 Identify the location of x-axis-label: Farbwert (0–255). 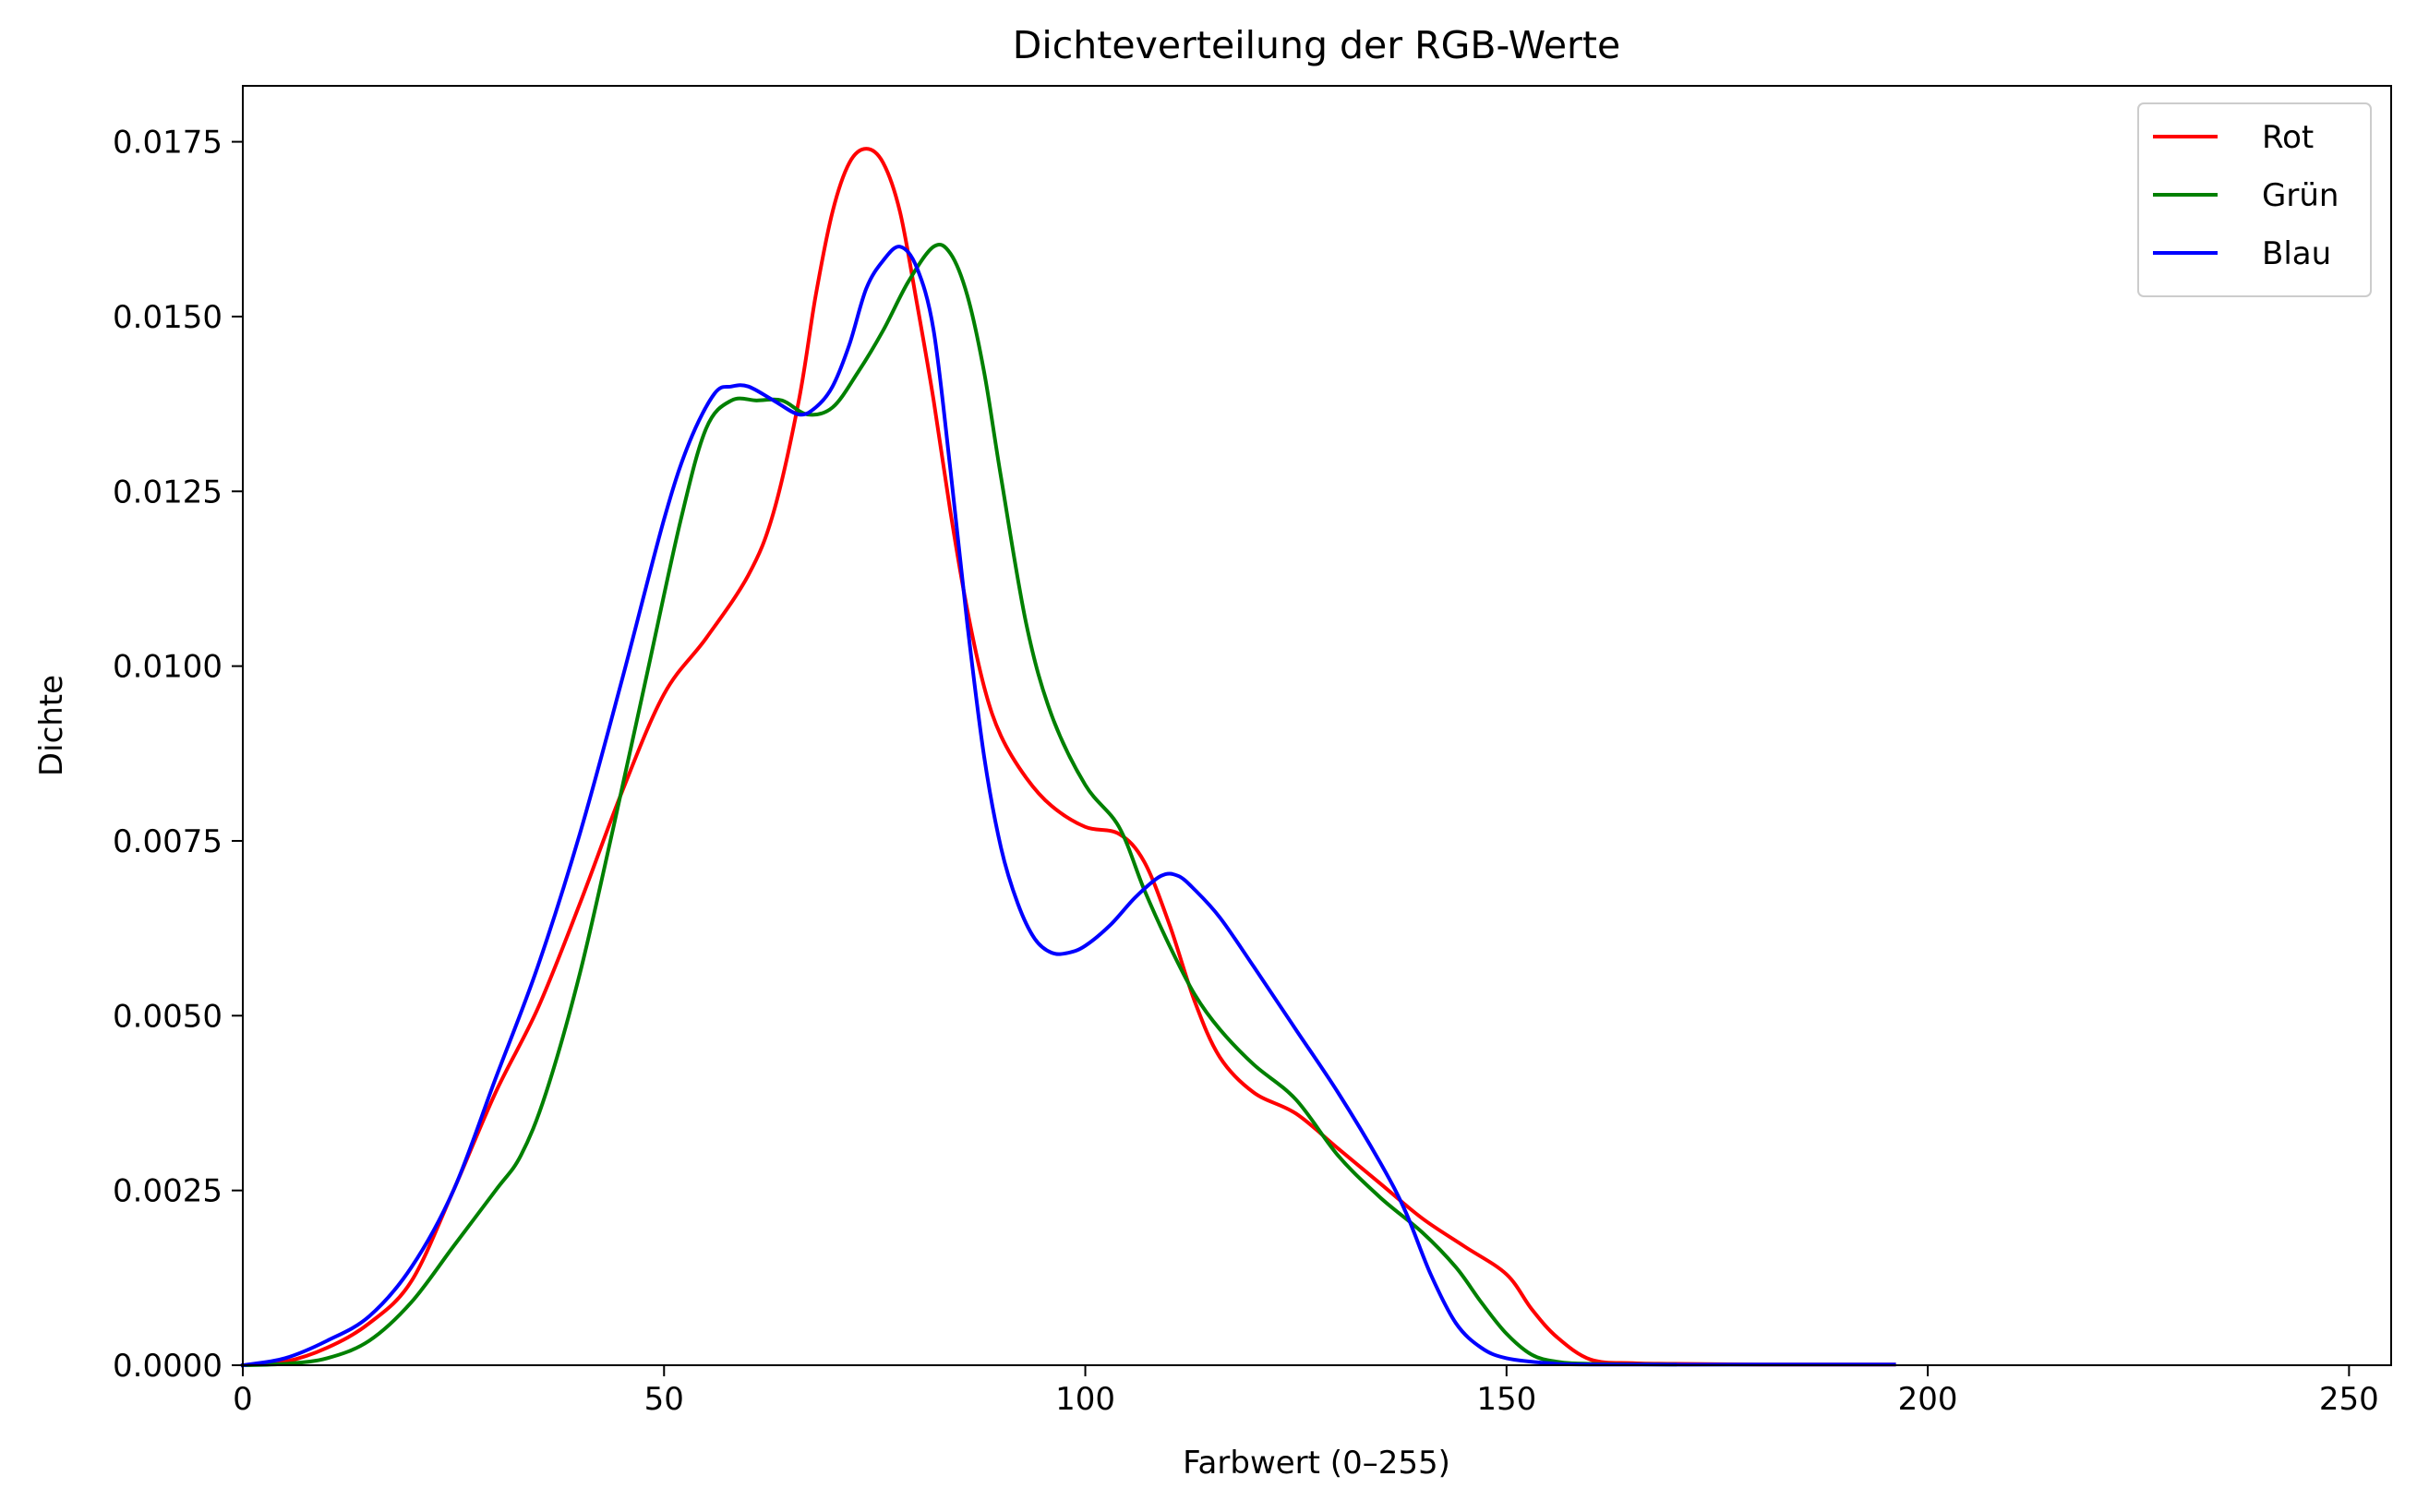
(1316, 1463).